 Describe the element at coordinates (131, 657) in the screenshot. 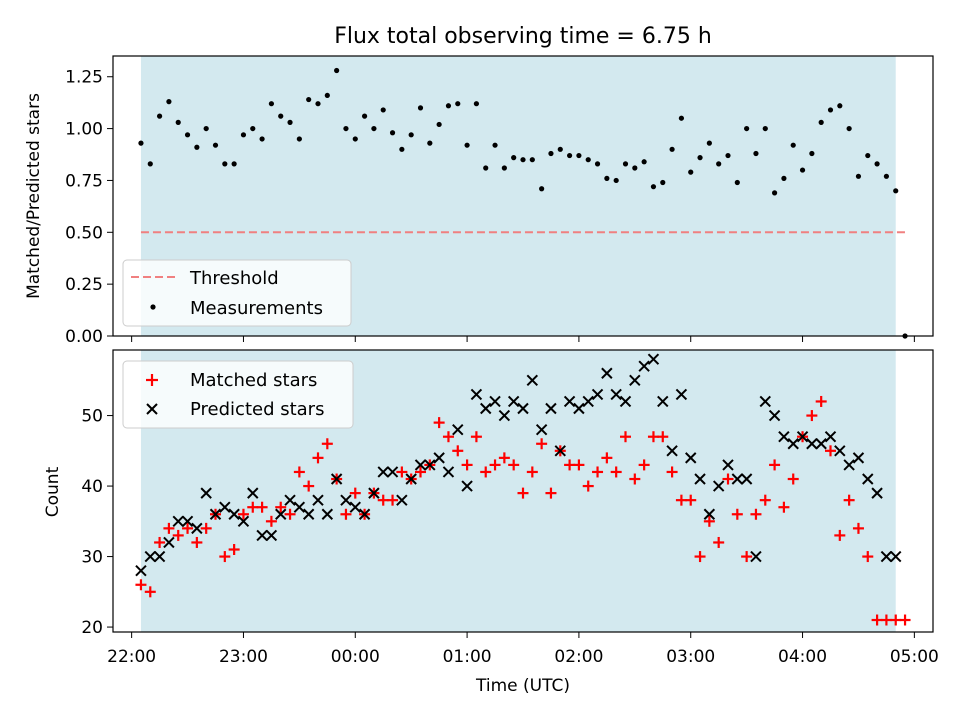

I see `x-tick-label: 22:00` at that location.